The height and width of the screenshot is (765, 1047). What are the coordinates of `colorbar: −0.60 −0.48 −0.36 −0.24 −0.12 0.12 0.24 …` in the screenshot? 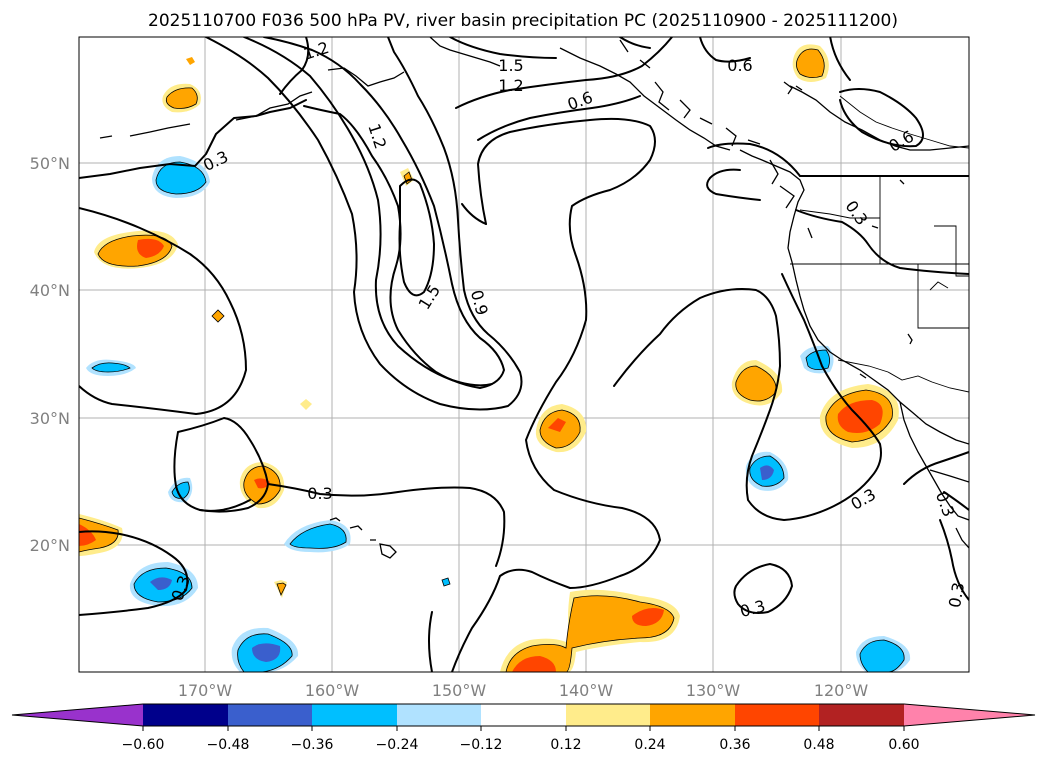 It's located at (523, 728).